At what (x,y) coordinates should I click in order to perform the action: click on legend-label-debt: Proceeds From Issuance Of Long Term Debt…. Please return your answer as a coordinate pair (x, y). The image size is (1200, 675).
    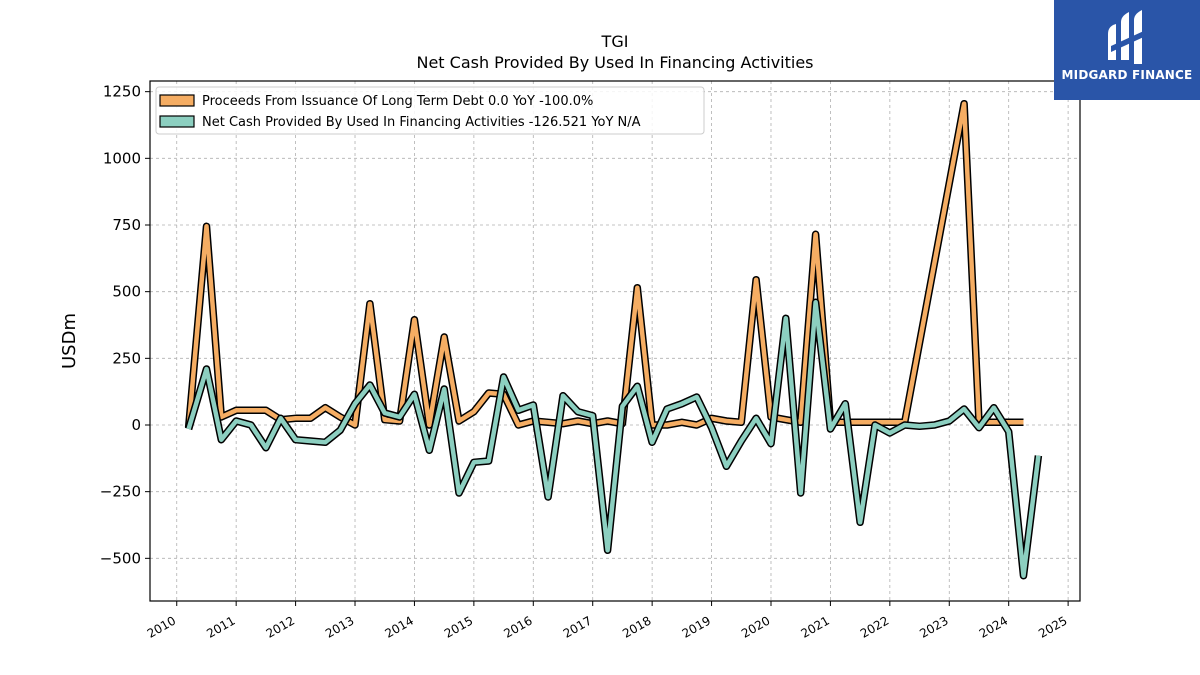
    Looking at the image, I should click on (397, 101).